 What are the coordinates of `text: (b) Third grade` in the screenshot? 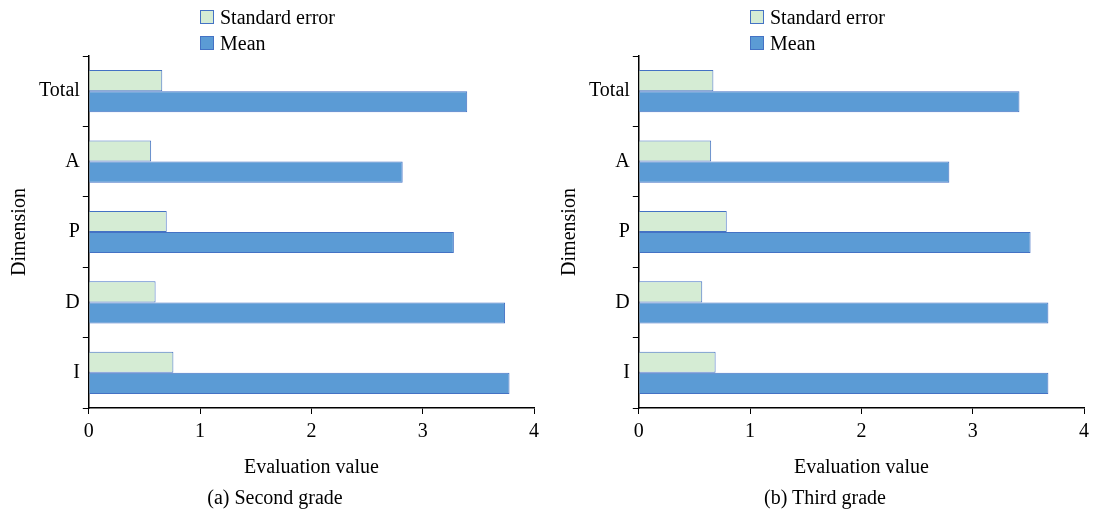 It's located at (825, 497).